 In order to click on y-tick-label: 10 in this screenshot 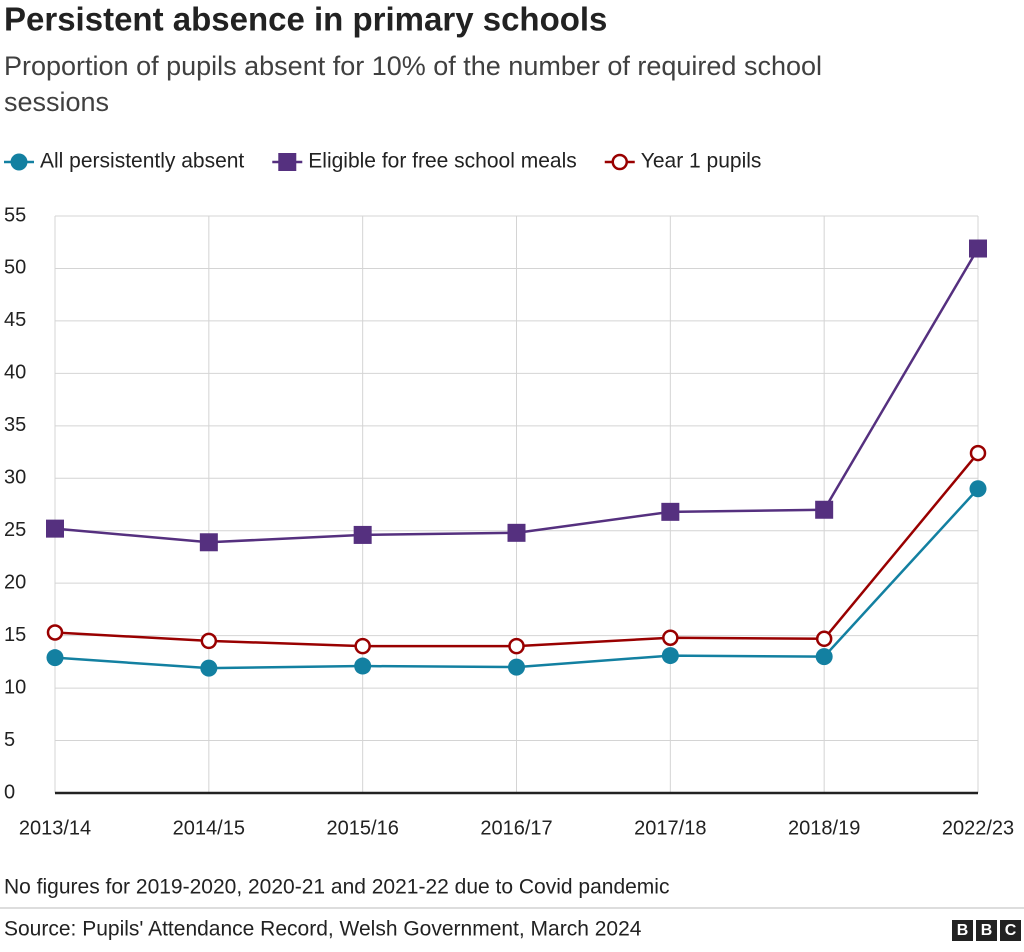, I will do `click(15, 687)`.